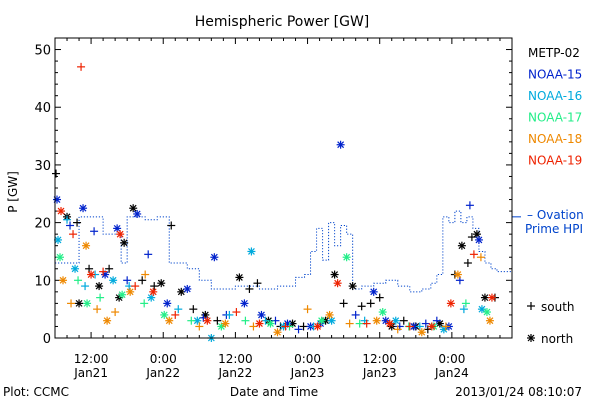 Image resolution: width=600 pixels, height=400 pixels. I want to click on ovation-legend-label-1: – Ovation, so click(555, 215).